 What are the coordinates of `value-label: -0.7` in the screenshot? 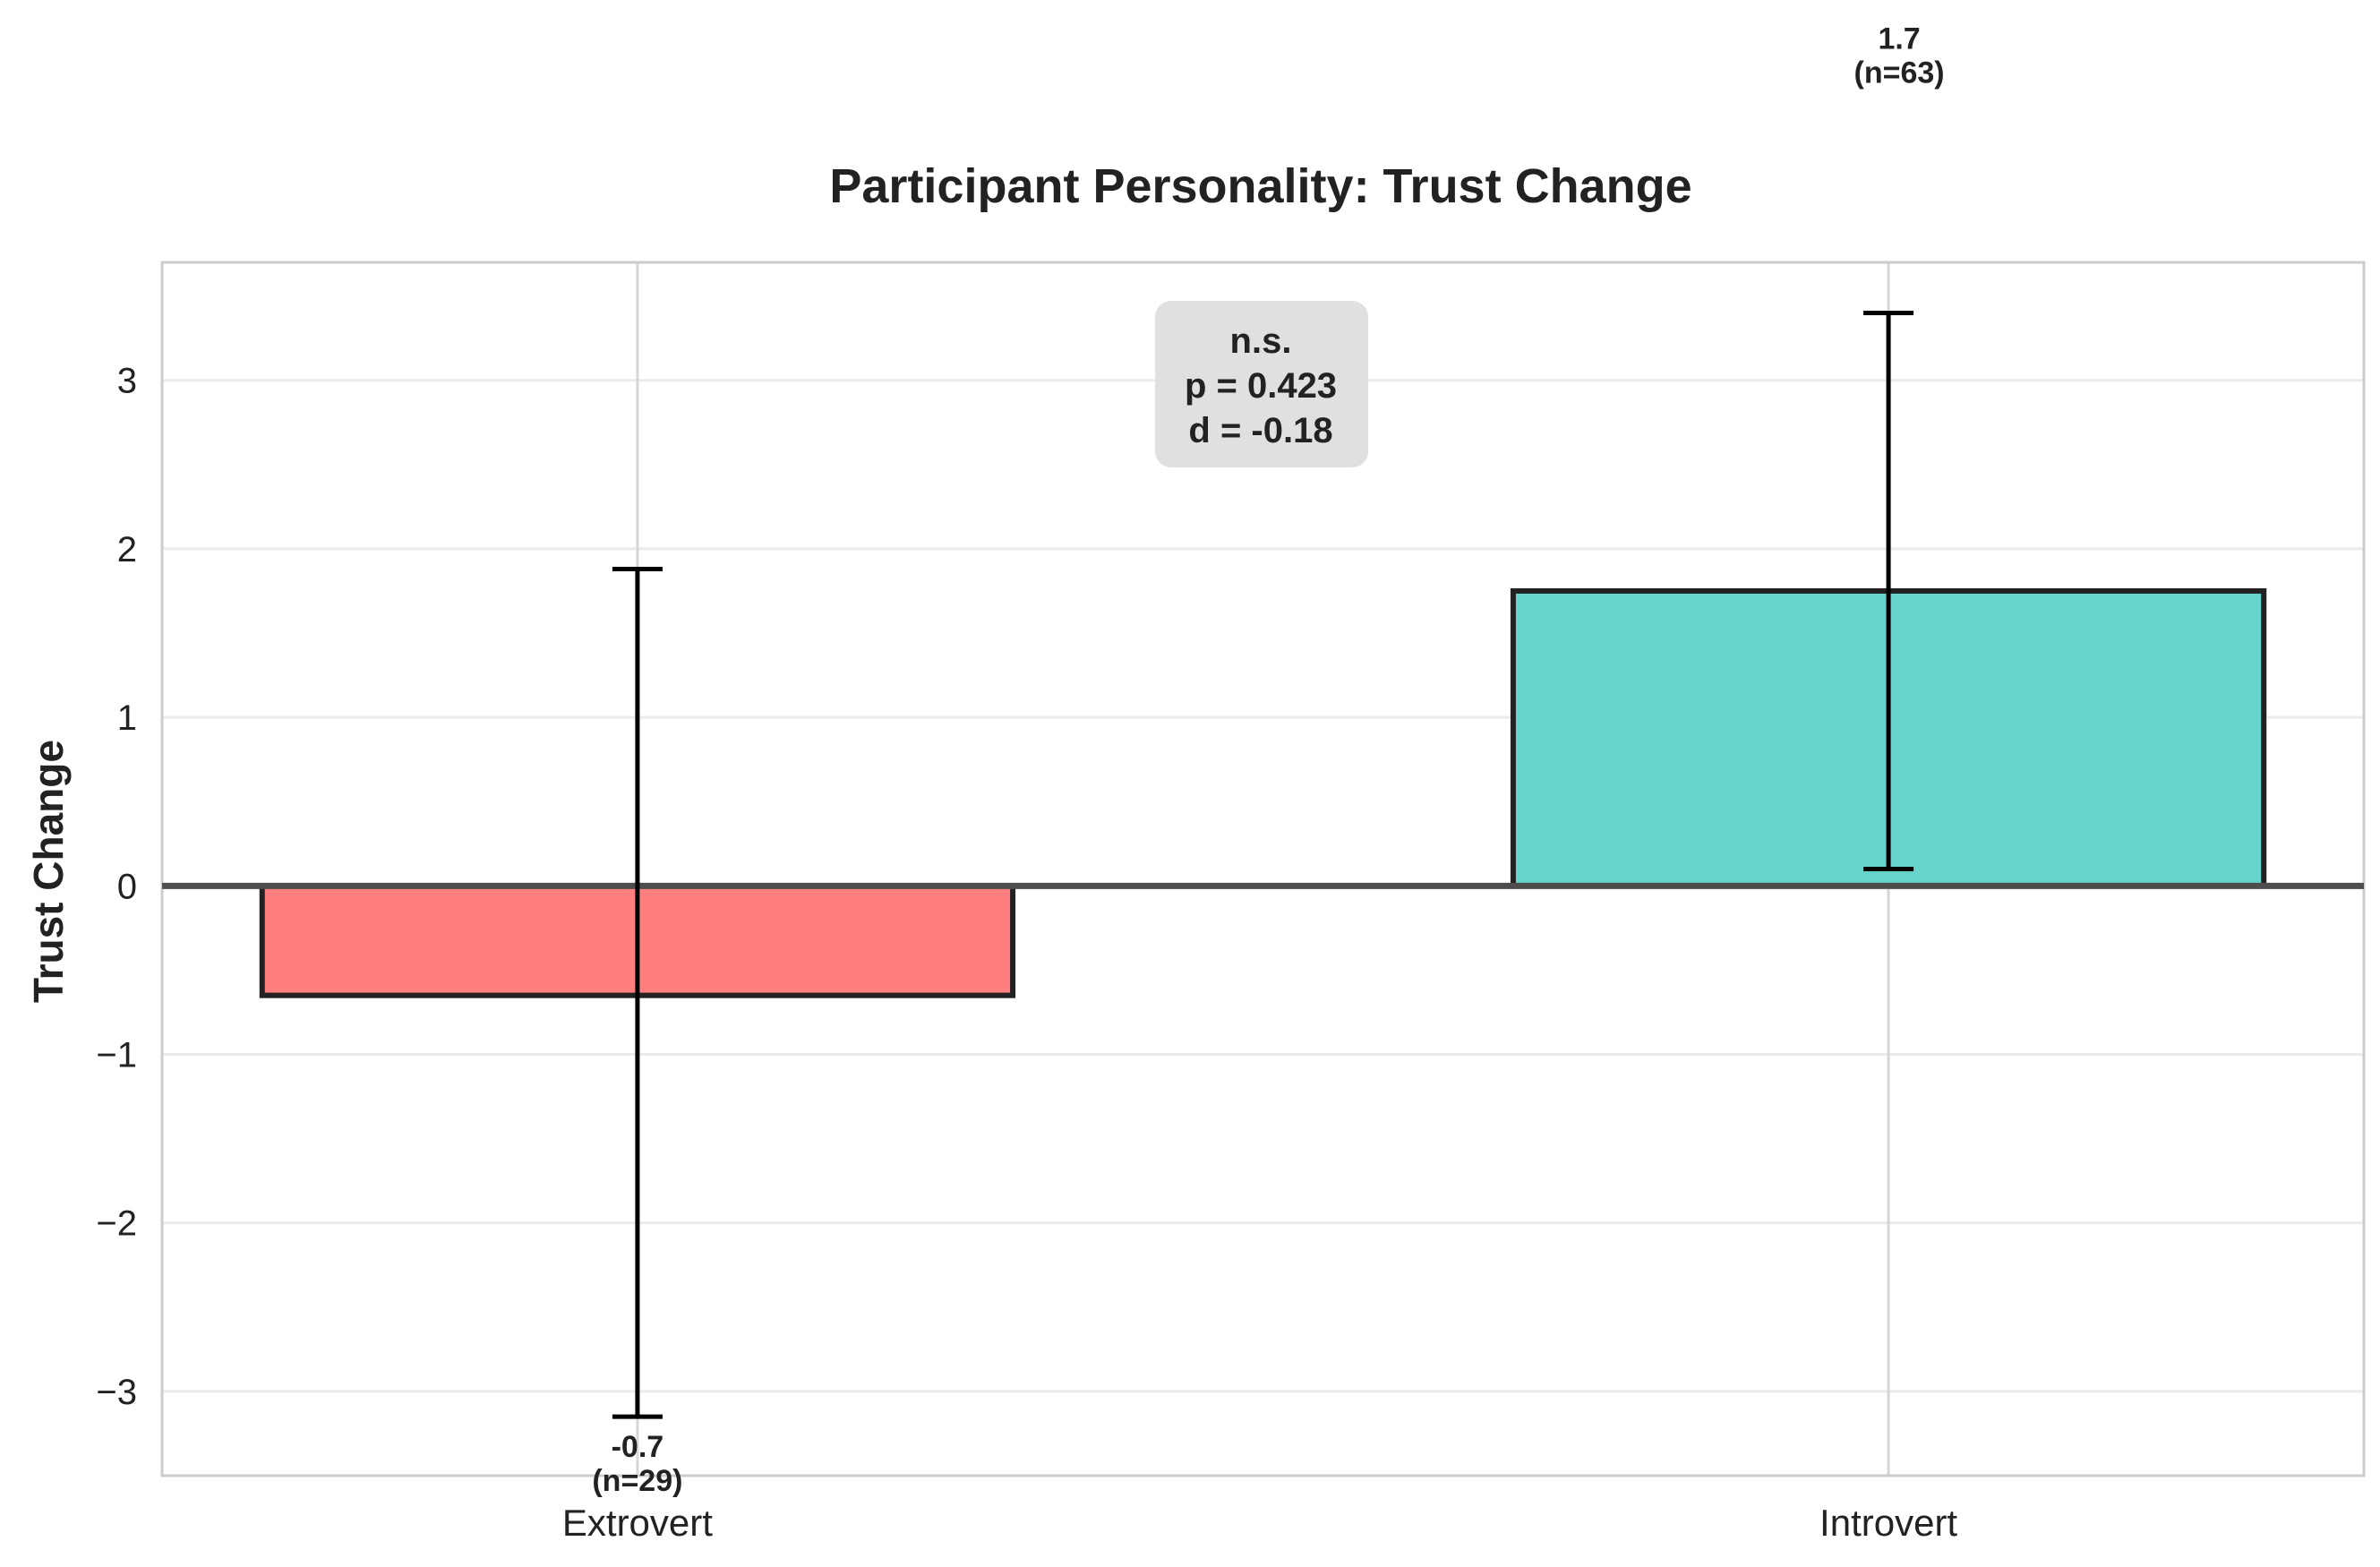 It's located at (638, 1447).